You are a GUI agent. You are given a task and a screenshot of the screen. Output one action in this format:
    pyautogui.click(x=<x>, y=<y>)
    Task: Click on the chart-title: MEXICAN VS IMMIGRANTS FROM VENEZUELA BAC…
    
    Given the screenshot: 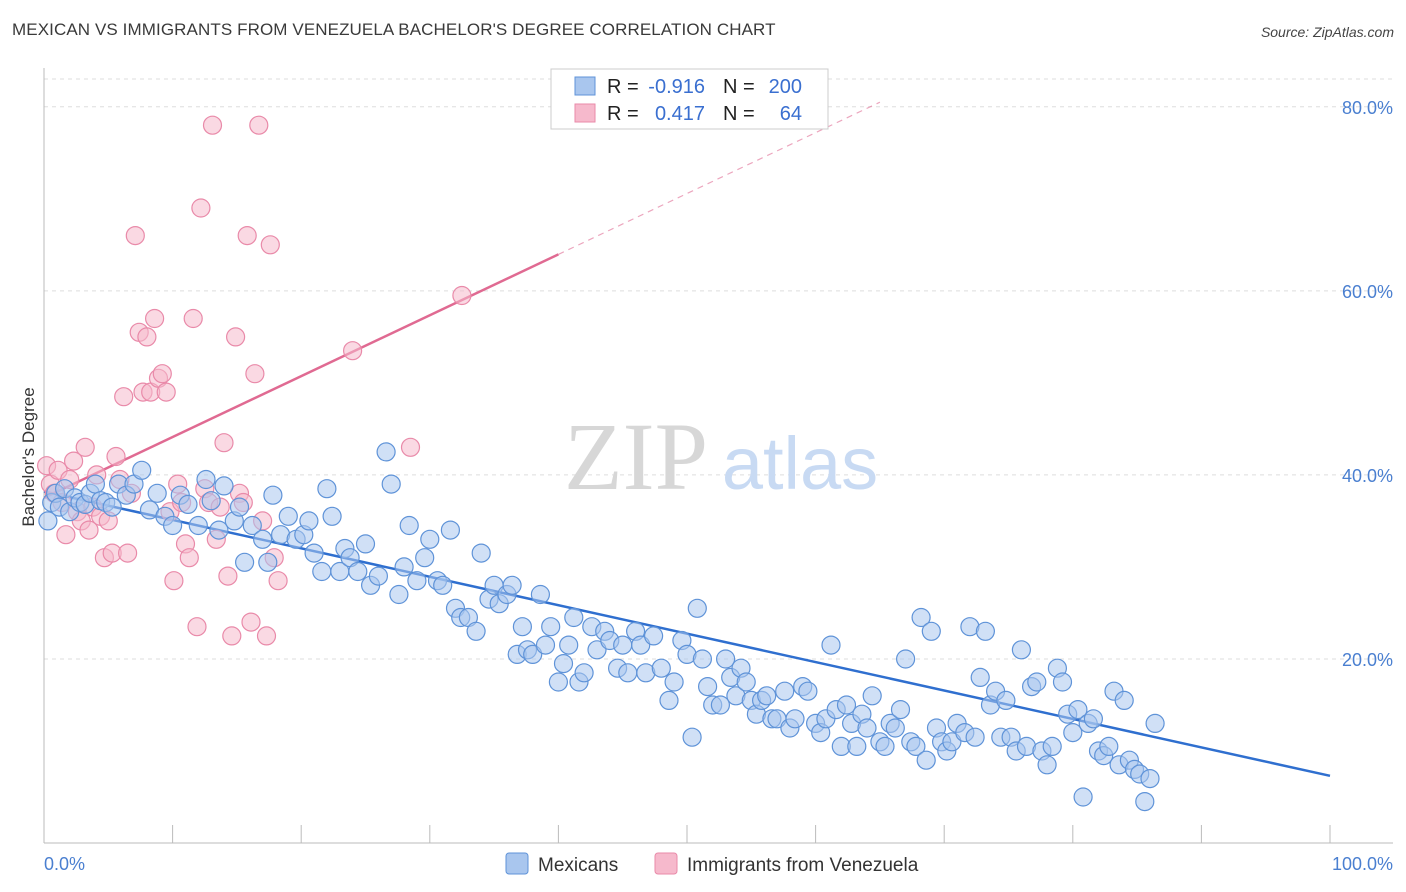 What is the action you would take?
    pyautogui.click(x=394, y=29)
    